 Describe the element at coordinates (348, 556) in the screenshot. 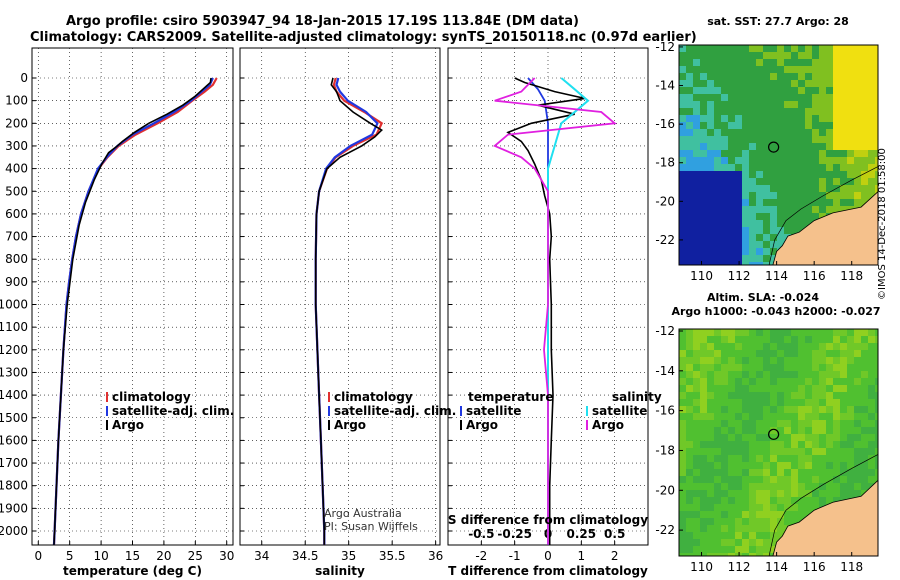

I see `x-tick-label-2-35: 35` at that location.